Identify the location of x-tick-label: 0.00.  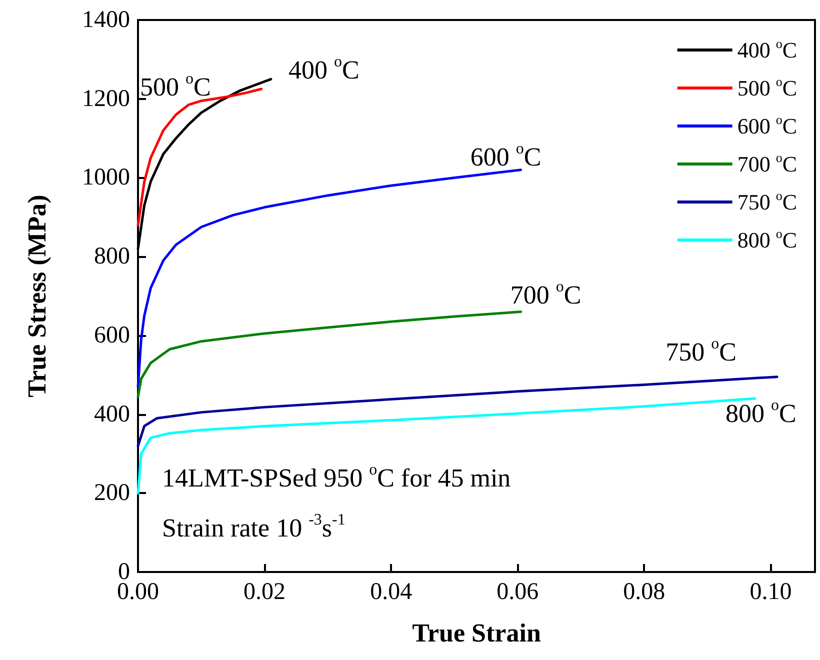
(138, 592).